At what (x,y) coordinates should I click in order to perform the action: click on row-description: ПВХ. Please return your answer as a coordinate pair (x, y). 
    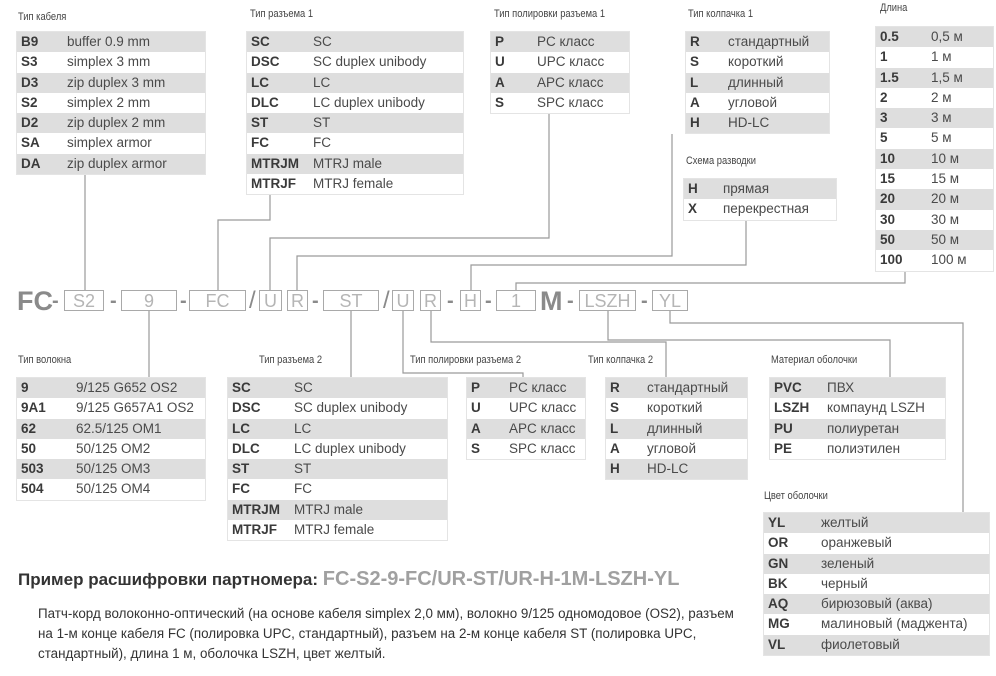
    Looking at the image, I should click on (841, 387).